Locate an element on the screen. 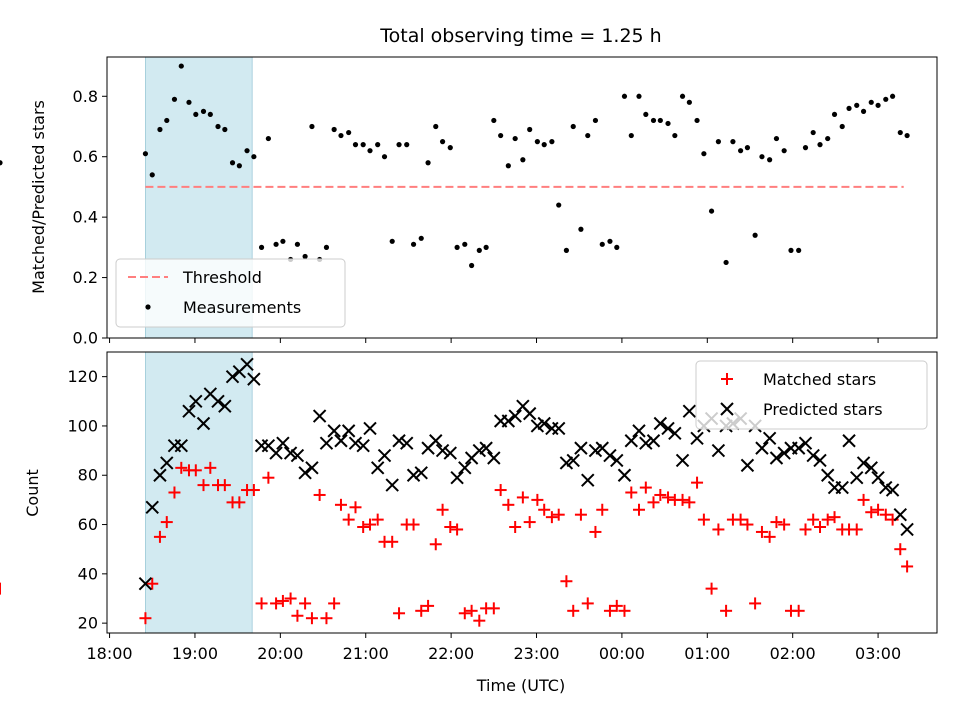 The height and width of the screenshot is (720, 960). top-legend: Threshold Measurements is located at coordinates (230, 293).